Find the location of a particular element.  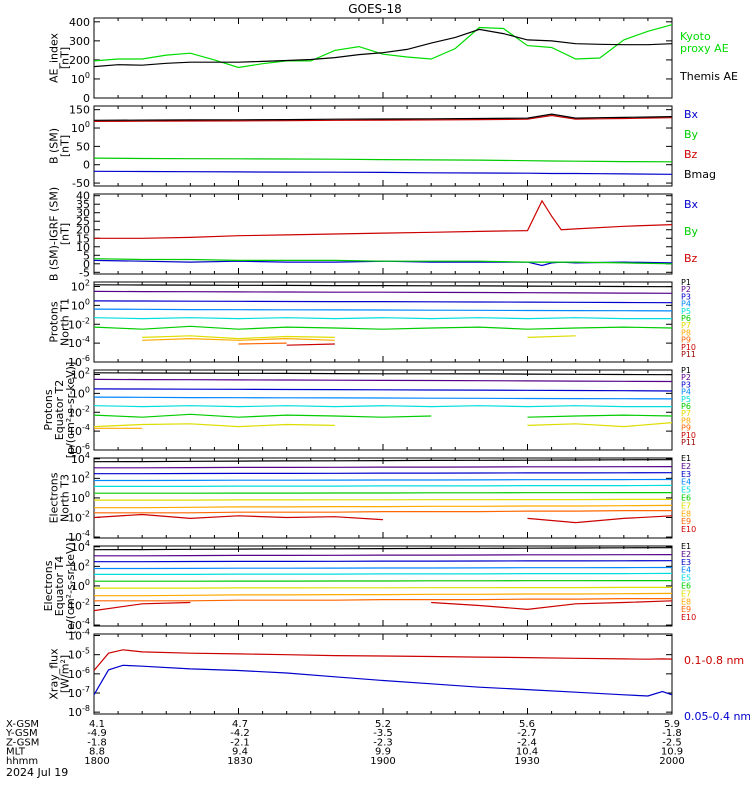

y-tick-label: 200 is located at coordinates (79, 60).